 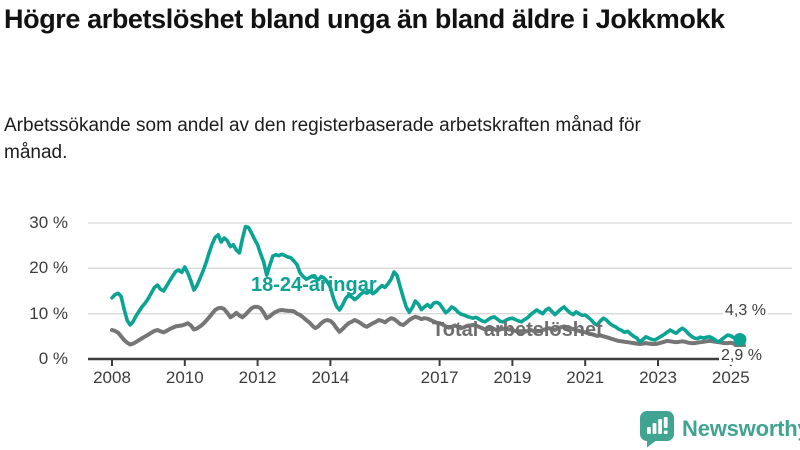 What do you see at coordinates (53, 358) in the screenshot?
I see `y-axis-tick-label: 0 %` at bounding box center [53, 358].